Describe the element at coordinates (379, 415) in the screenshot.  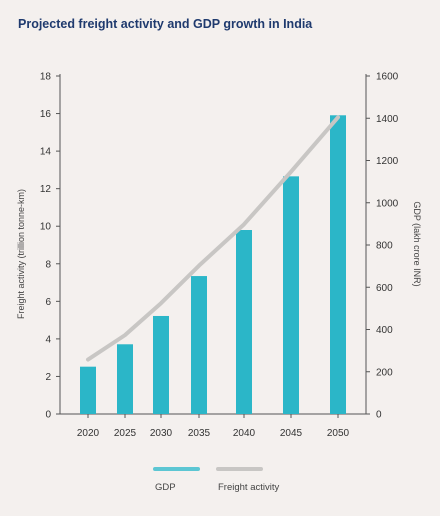
I see `right-axis-tick-label: 0` at that location.